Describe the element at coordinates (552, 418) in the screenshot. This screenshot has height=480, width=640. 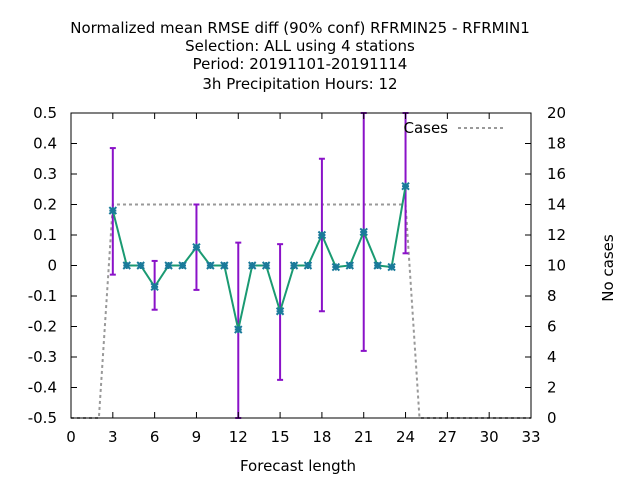
I see `y2-tick-label: 0` at that location.